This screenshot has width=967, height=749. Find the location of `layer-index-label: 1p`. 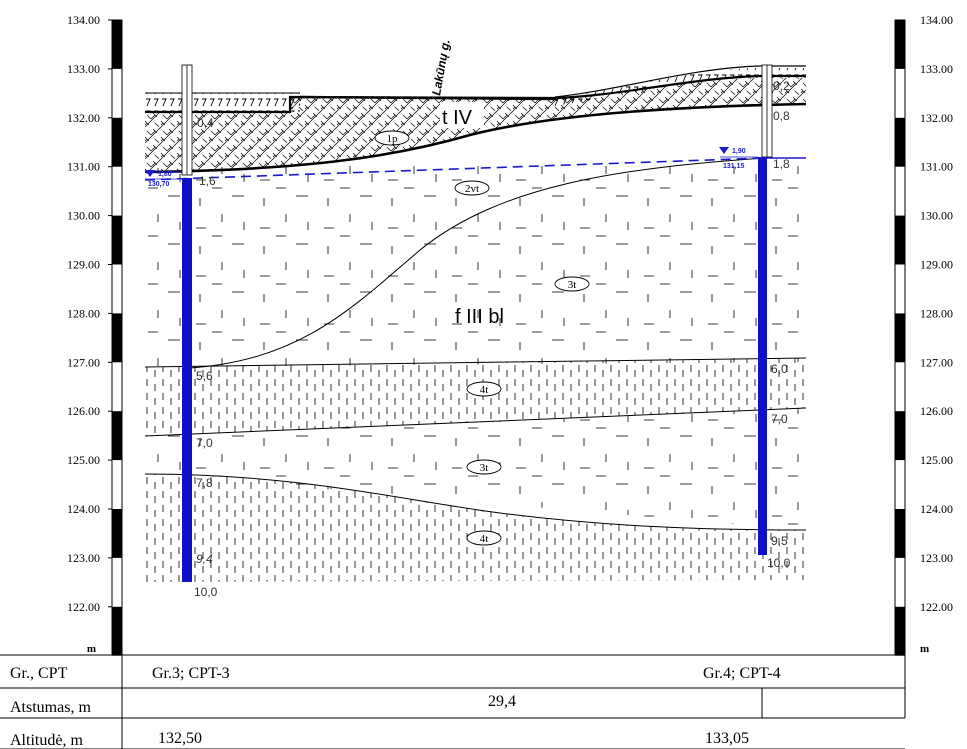

layer-index-label: 1p is located at coordinates (393, 139).